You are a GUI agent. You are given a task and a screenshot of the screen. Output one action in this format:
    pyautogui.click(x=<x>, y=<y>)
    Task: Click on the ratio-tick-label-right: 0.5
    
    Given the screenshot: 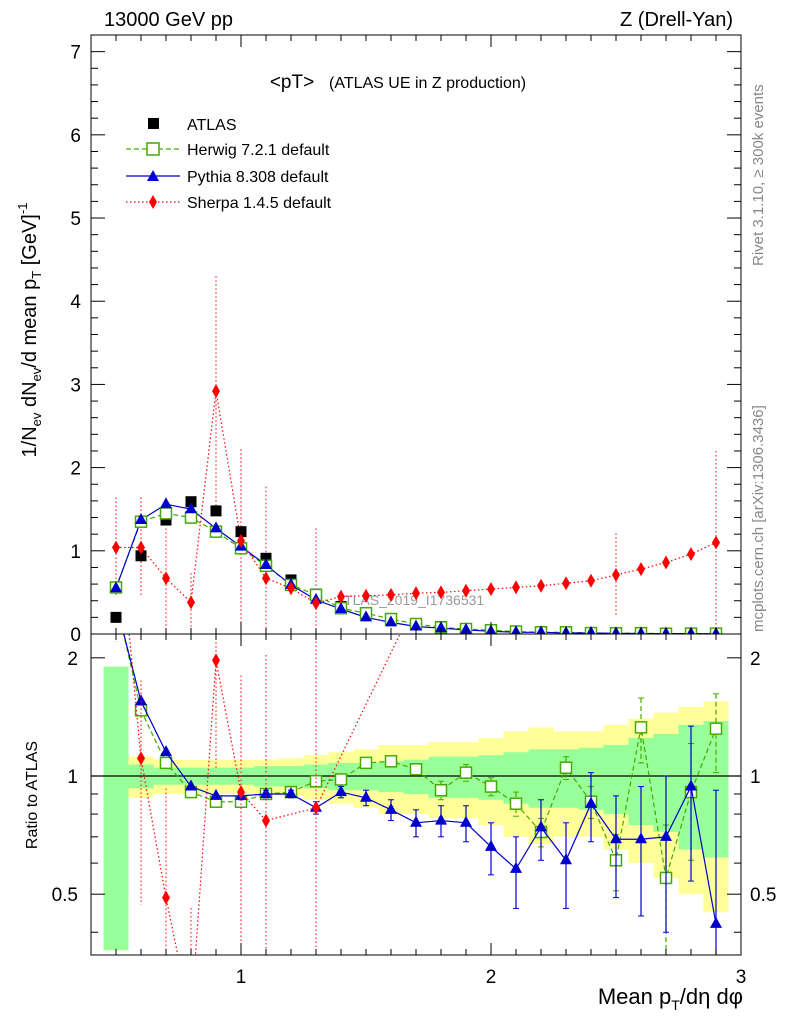 What is the action you would take?
    pyautogui.click(x=763, y=895)
    